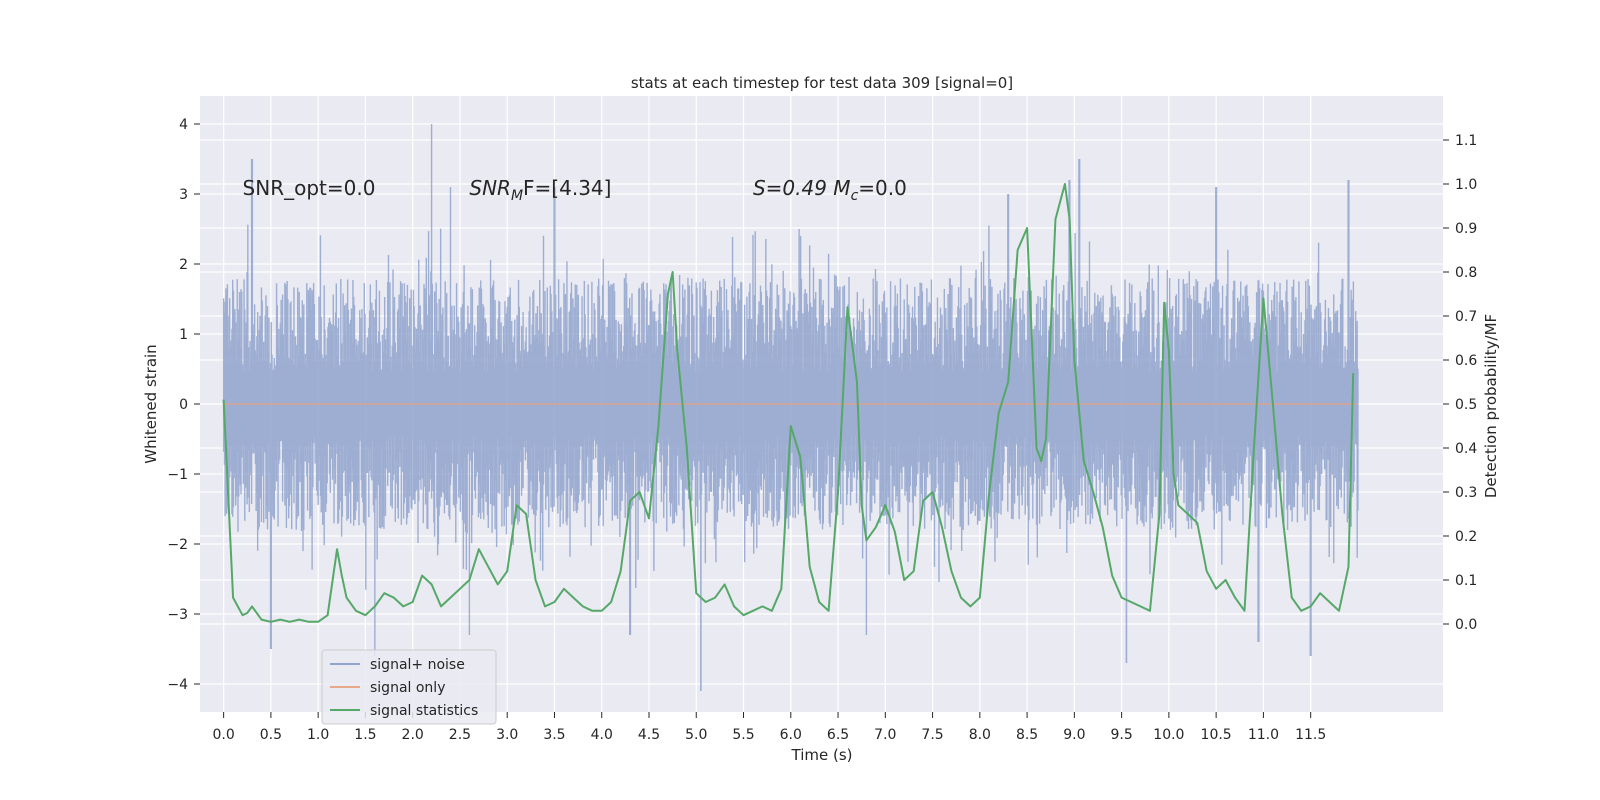 Image resolution: width=1600 pixels, height=800 pixels. What do you see at coordinates (980, 735) in the screenshot?
I see `x-tick-label-16: 8.0` at bounding box center [980, 735].